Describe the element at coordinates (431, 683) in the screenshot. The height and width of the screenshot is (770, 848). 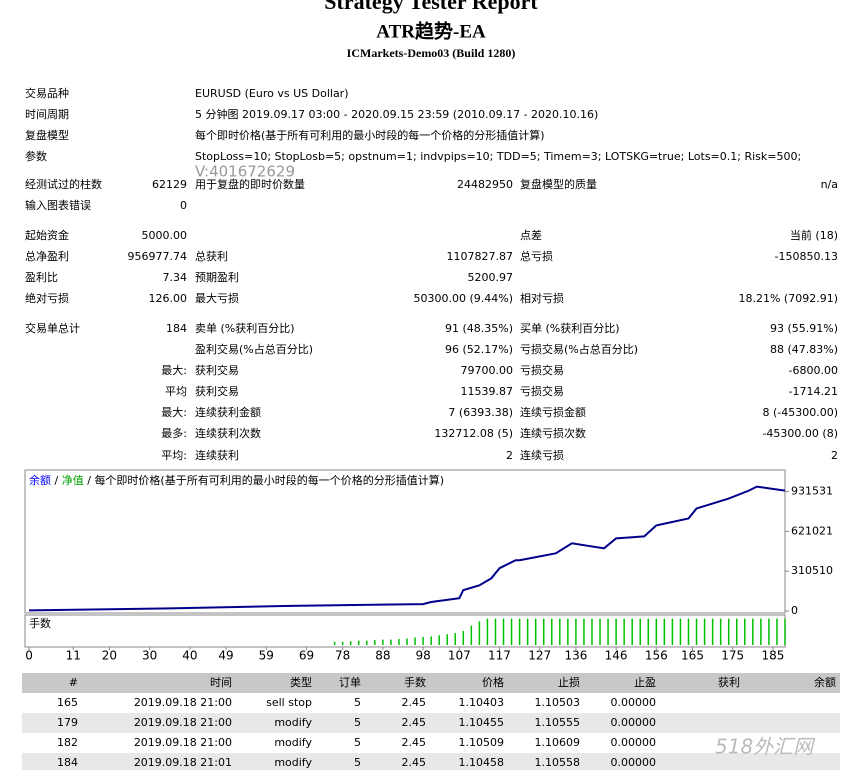
I see `table-header-bg` at that location.